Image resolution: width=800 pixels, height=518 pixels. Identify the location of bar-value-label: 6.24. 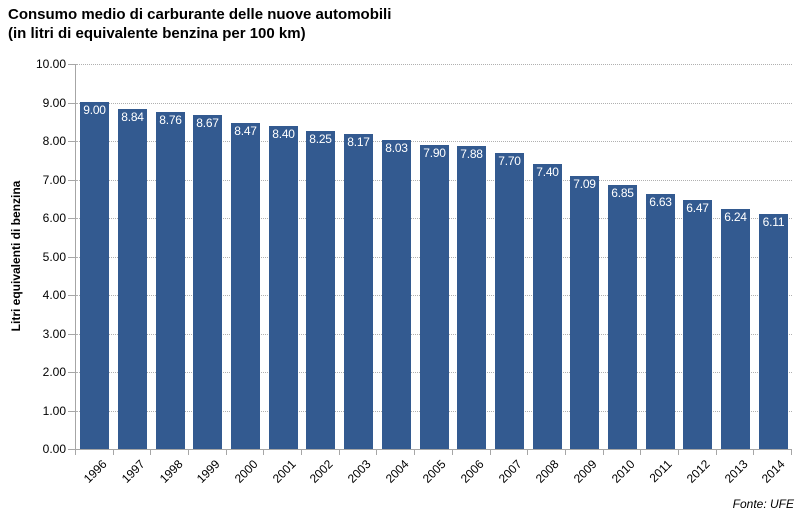
(735, 217).